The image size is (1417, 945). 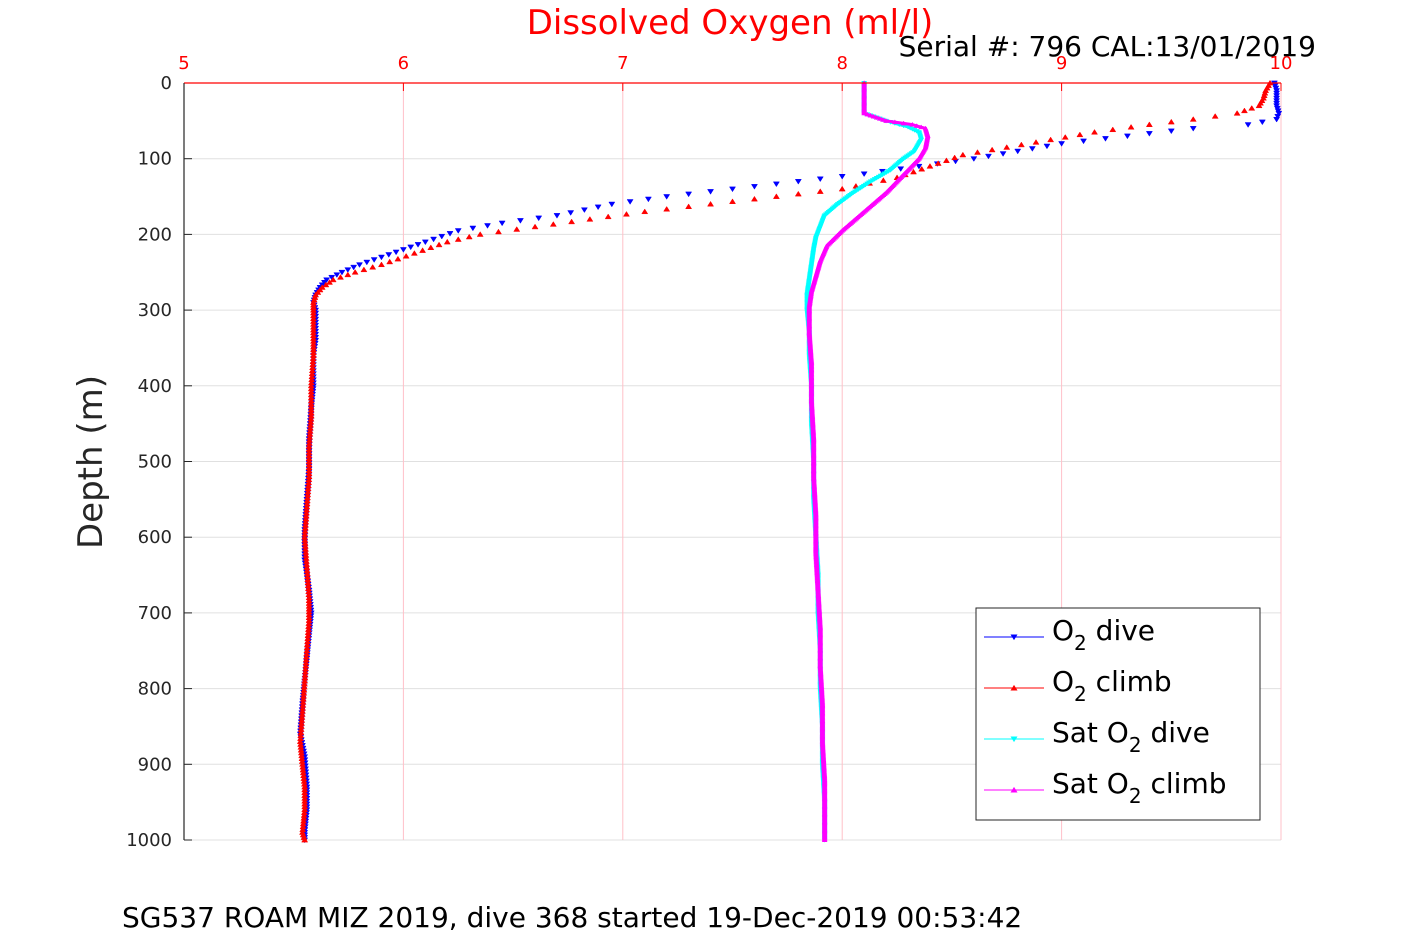 I want to click on legend-label: Sat O2 climb, so click(x=1139, y=787).